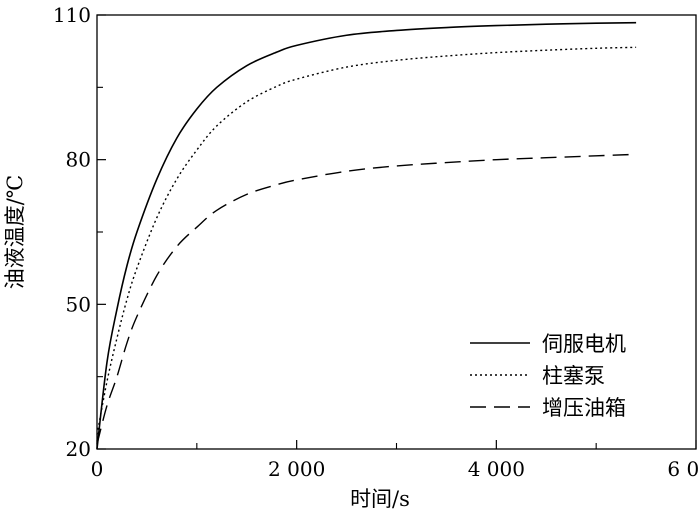  I want to click on y-tick-label-3: 80, so click(78, 160).